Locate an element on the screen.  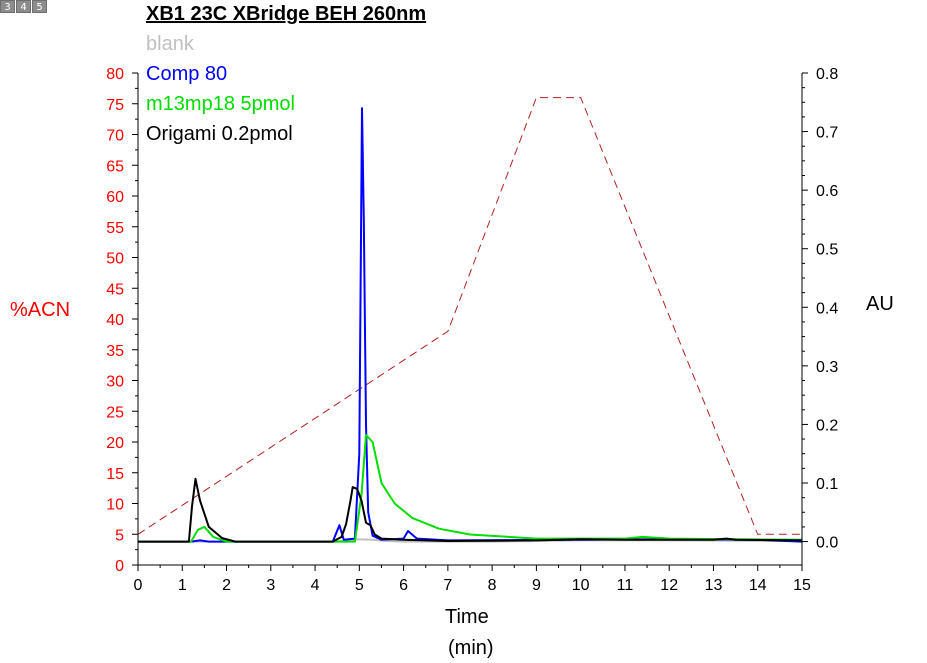
y-left-tick-label: 50 is located at coordinates (115, 259).